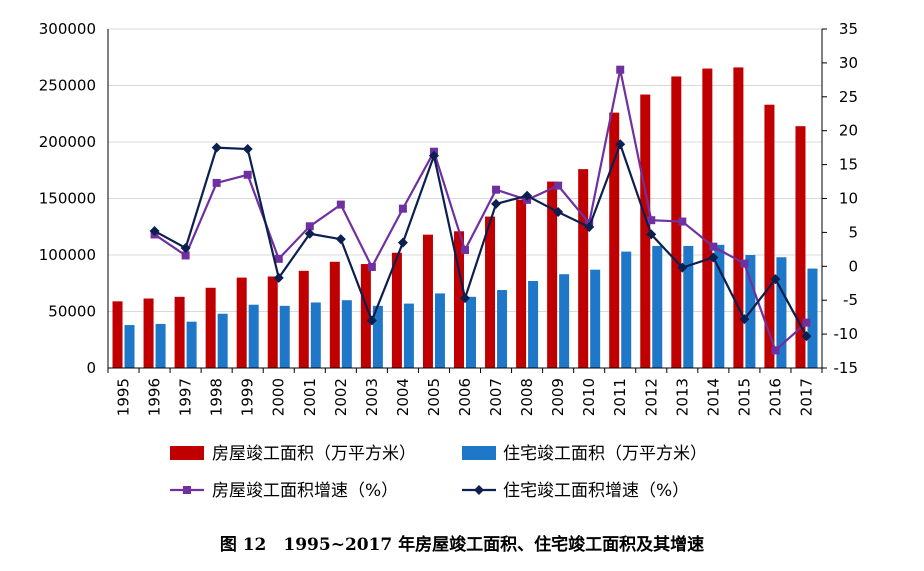  What do you see at coordinates (67, 199) in the screenshot?
I see `y-left-tick-label: 150000` at bounding box center [67, 199].